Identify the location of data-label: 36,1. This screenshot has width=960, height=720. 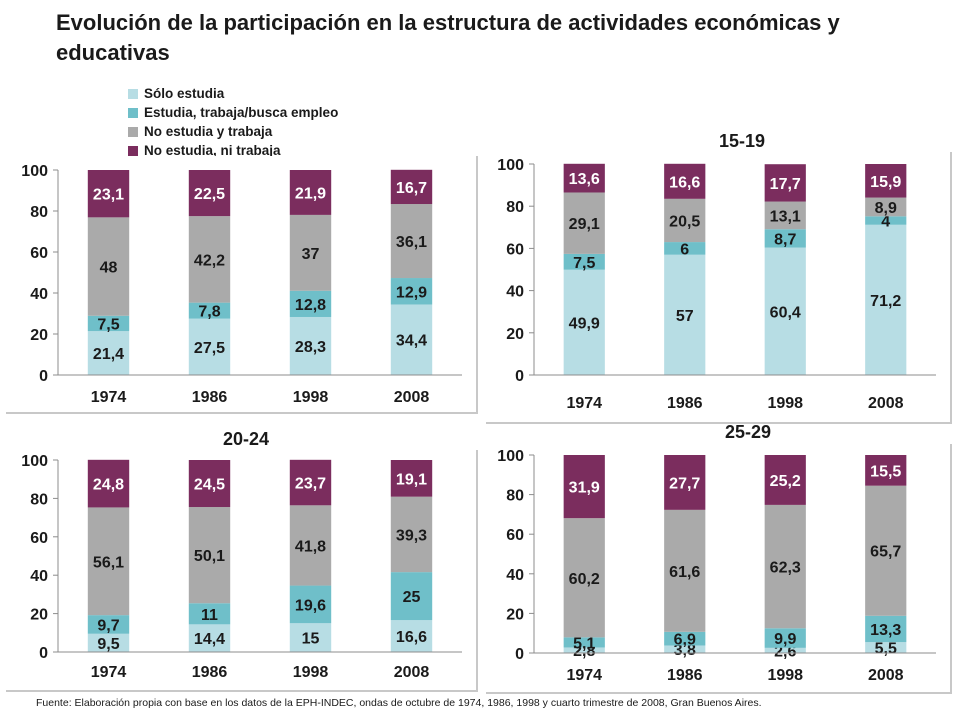
(411, 242).